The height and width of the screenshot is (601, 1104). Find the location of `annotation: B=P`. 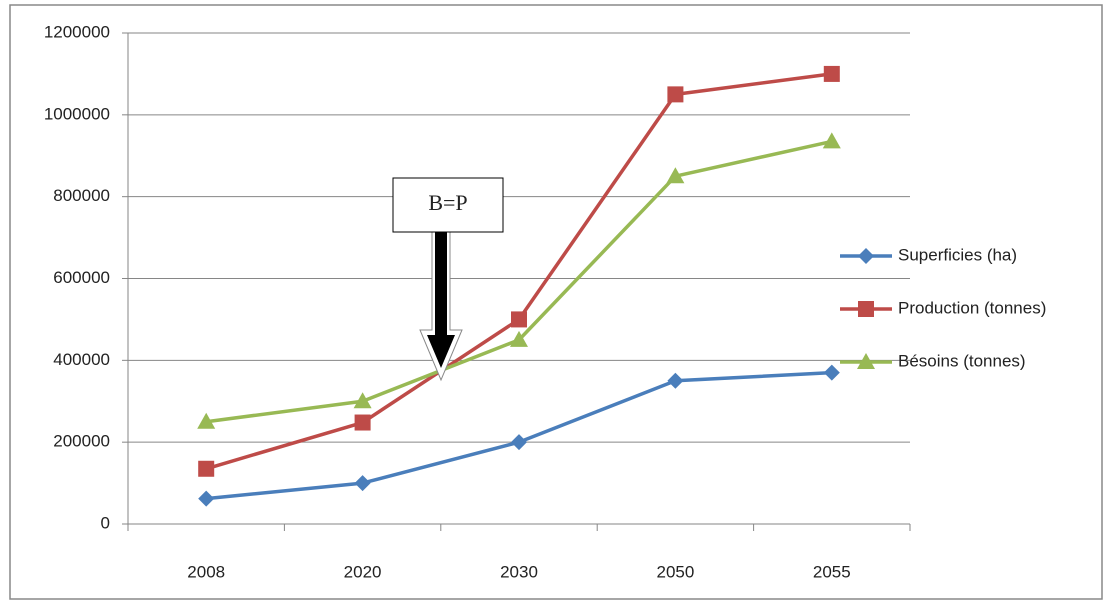

annotation: B=P is located at coordinates (448, 279).